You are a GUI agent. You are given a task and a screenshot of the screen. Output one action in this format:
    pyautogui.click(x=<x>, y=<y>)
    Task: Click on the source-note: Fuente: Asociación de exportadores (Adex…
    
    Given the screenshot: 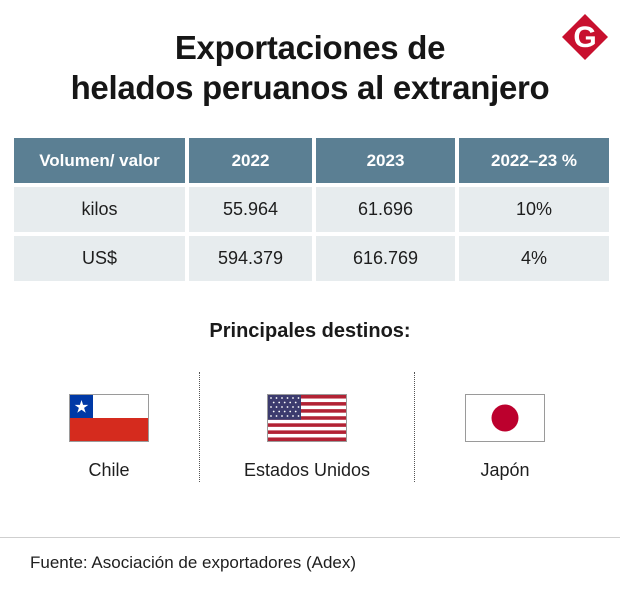 What is the action you would take?
    pyautogui.click(x=193, y=562)
    